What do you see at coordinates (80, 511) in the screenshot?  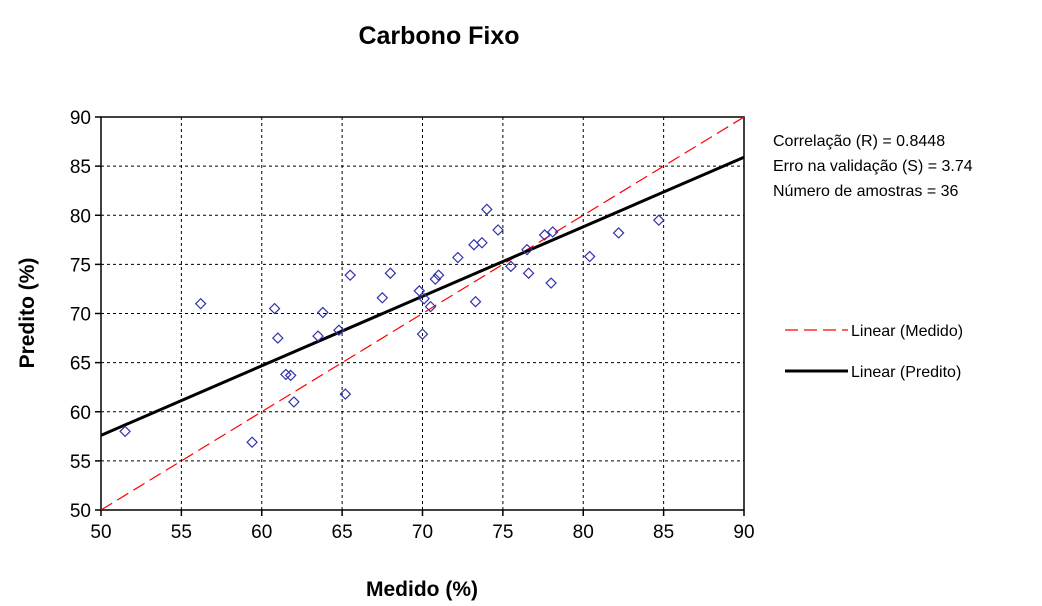 I see `y-tick-label: 50` at bounding box center [80, 511].